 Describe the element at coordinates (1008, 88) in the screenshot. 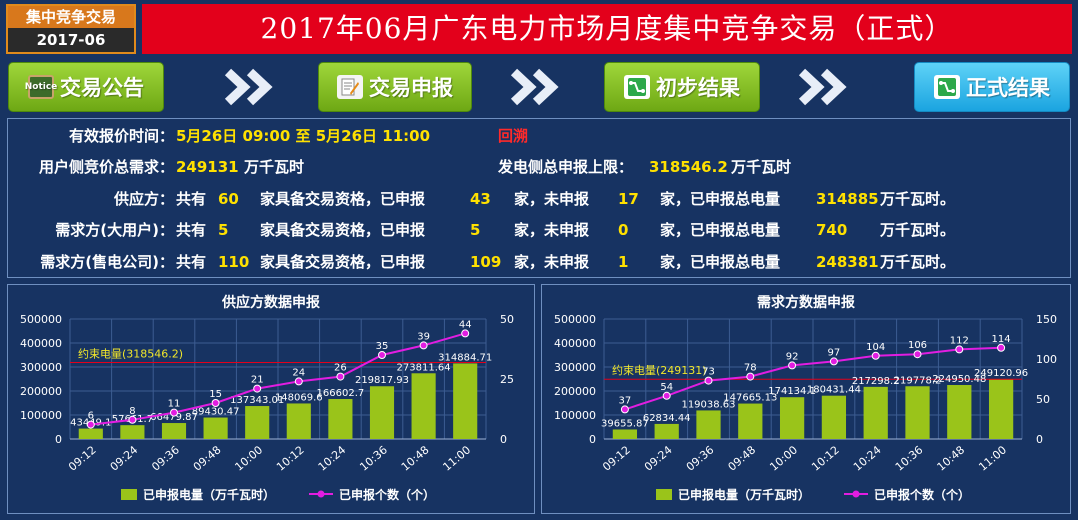

I see `nav-final-result-label: 正式结果` at that location.